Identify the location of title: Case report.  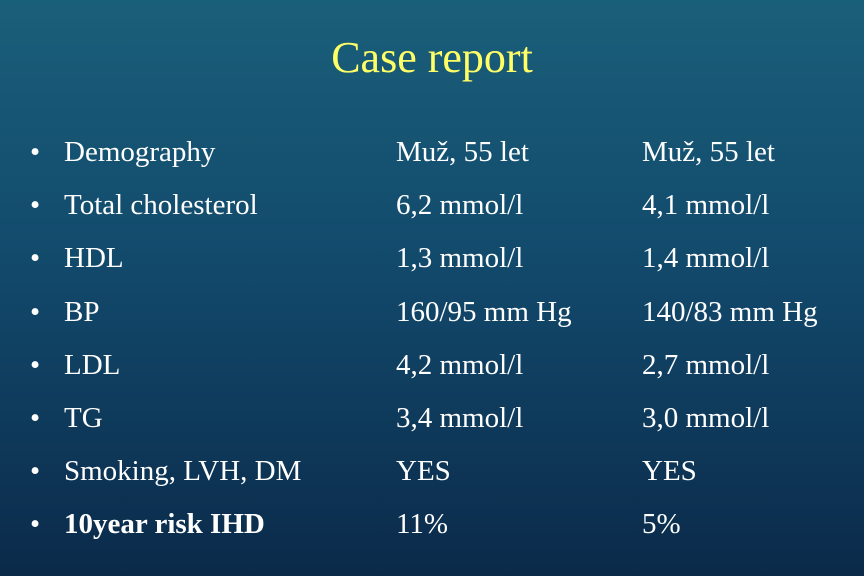
(432, 57).